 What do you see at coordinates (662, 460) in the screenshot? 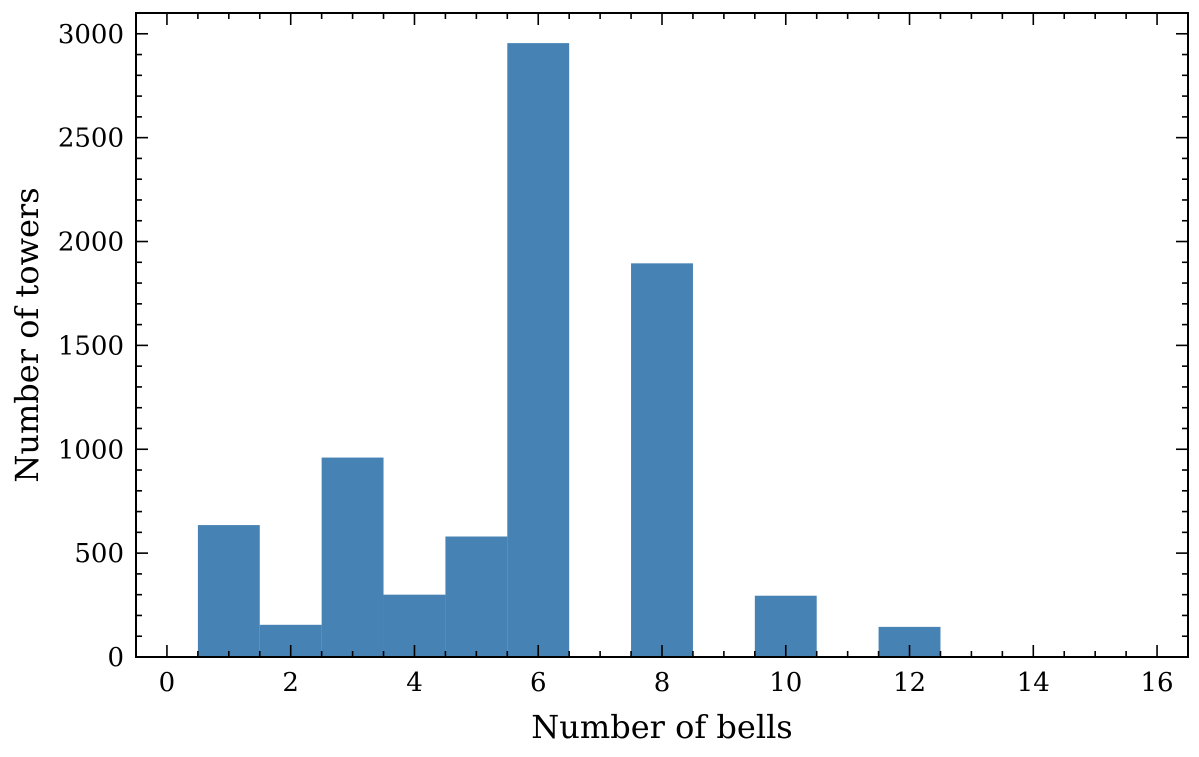
I see `bar-8-bells` at bounding box center [662, 460].